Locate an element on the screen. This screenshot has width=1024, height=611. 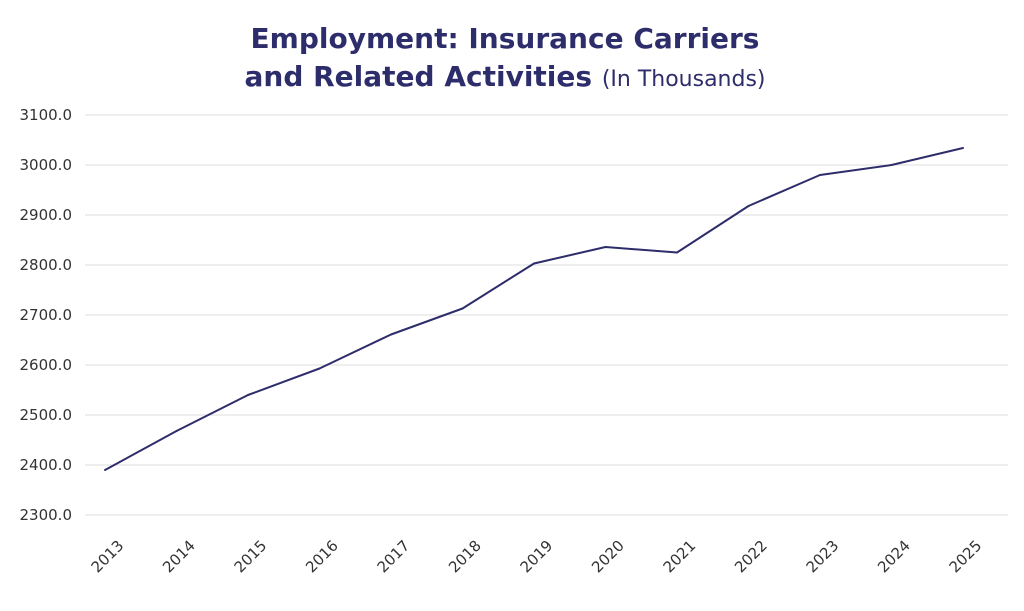
x-tick-label: 2020 is located at coordinates (608, 557).